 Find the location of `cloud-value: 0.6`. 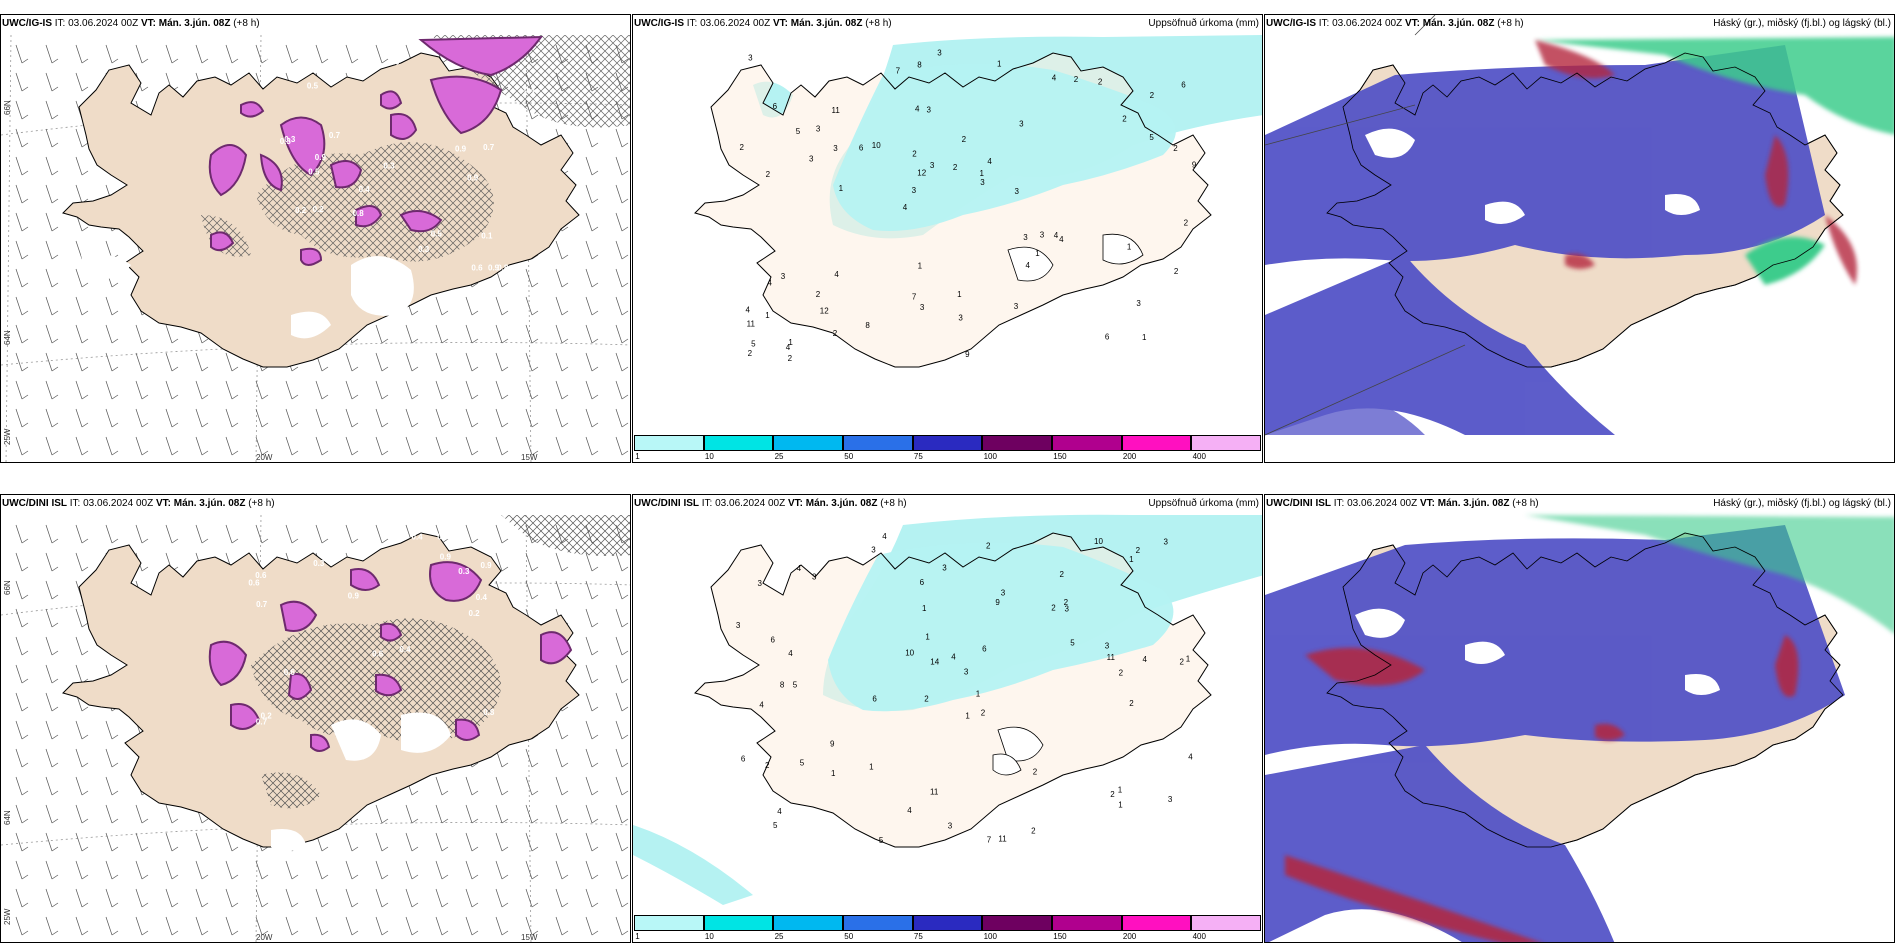

cloud-value: 0.6 is located at coordinates (537, 128).